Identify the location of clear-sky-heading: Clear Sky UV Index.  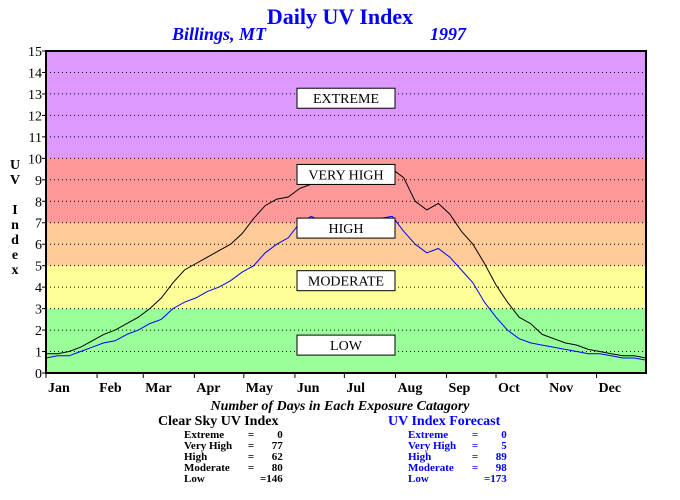
(218, 421).